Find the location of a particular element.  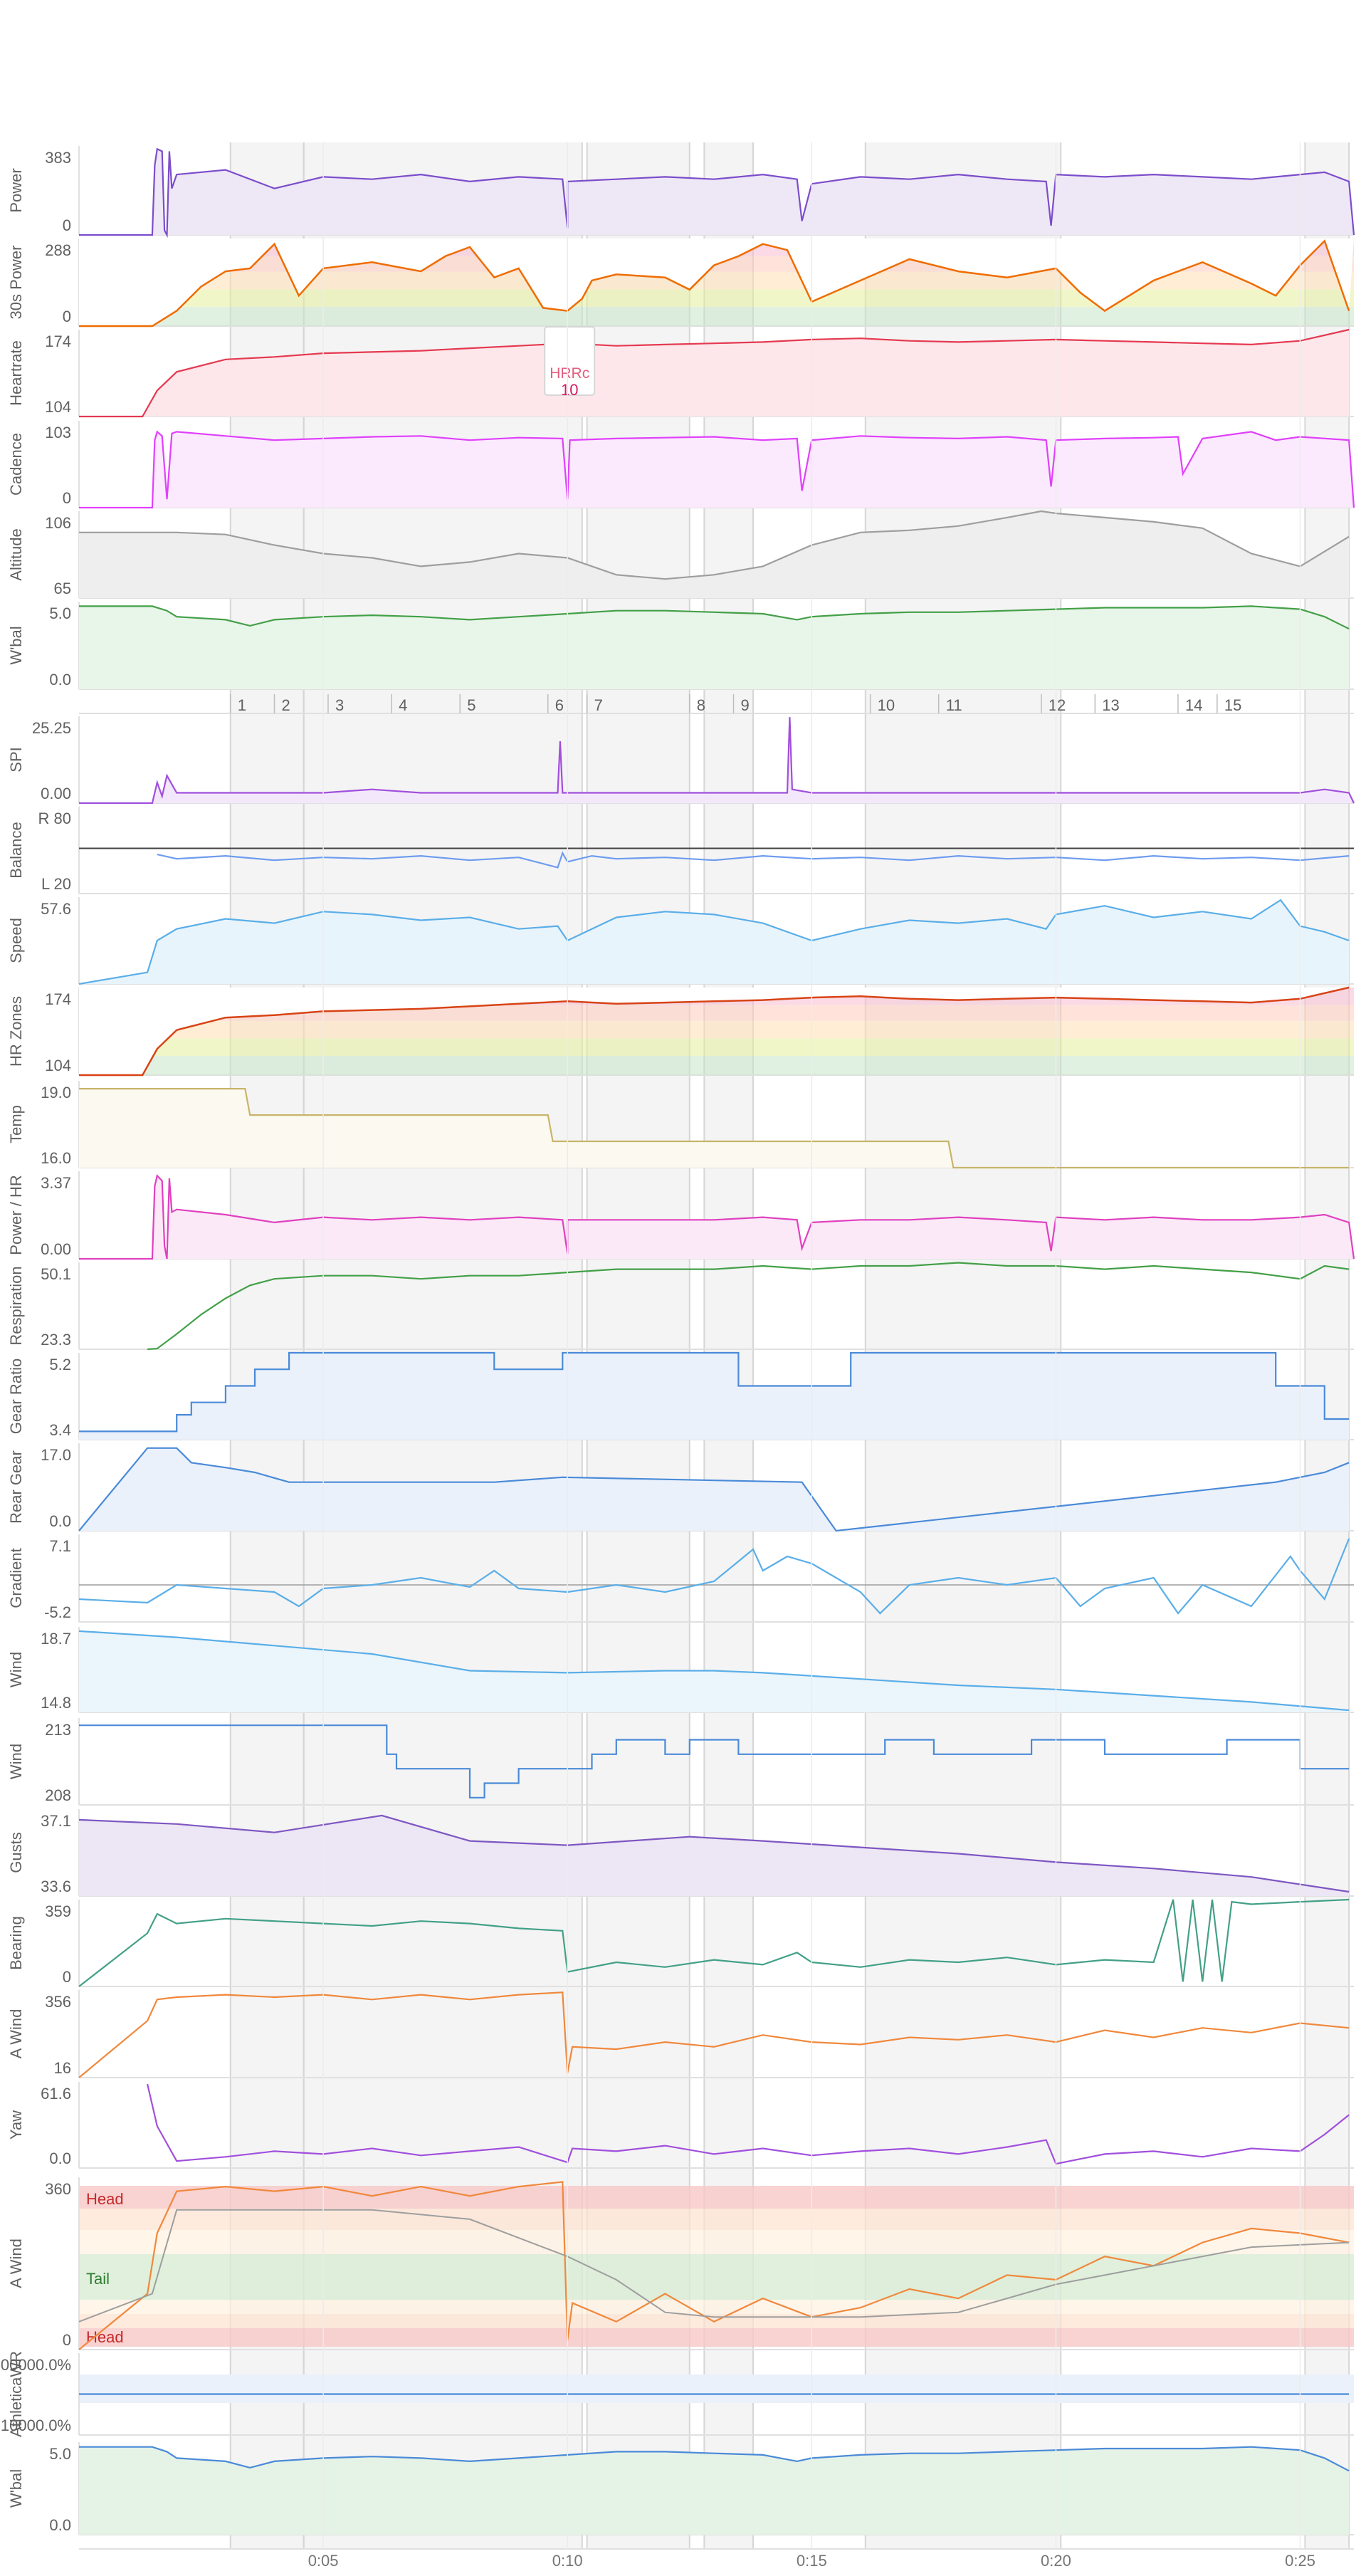

chart-1-power: Power 383 0 is located at coordinates (681, 192).